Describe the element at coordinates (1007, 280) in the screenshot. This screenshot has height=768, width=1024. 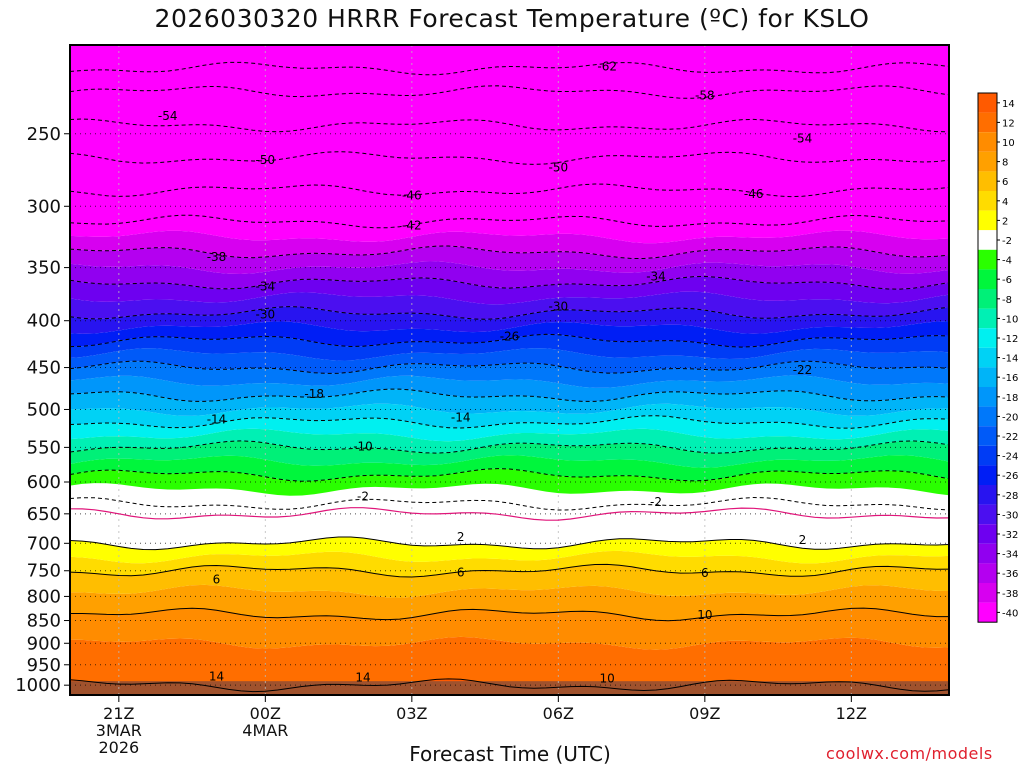
I see `colorbar-label: -6` at that location.